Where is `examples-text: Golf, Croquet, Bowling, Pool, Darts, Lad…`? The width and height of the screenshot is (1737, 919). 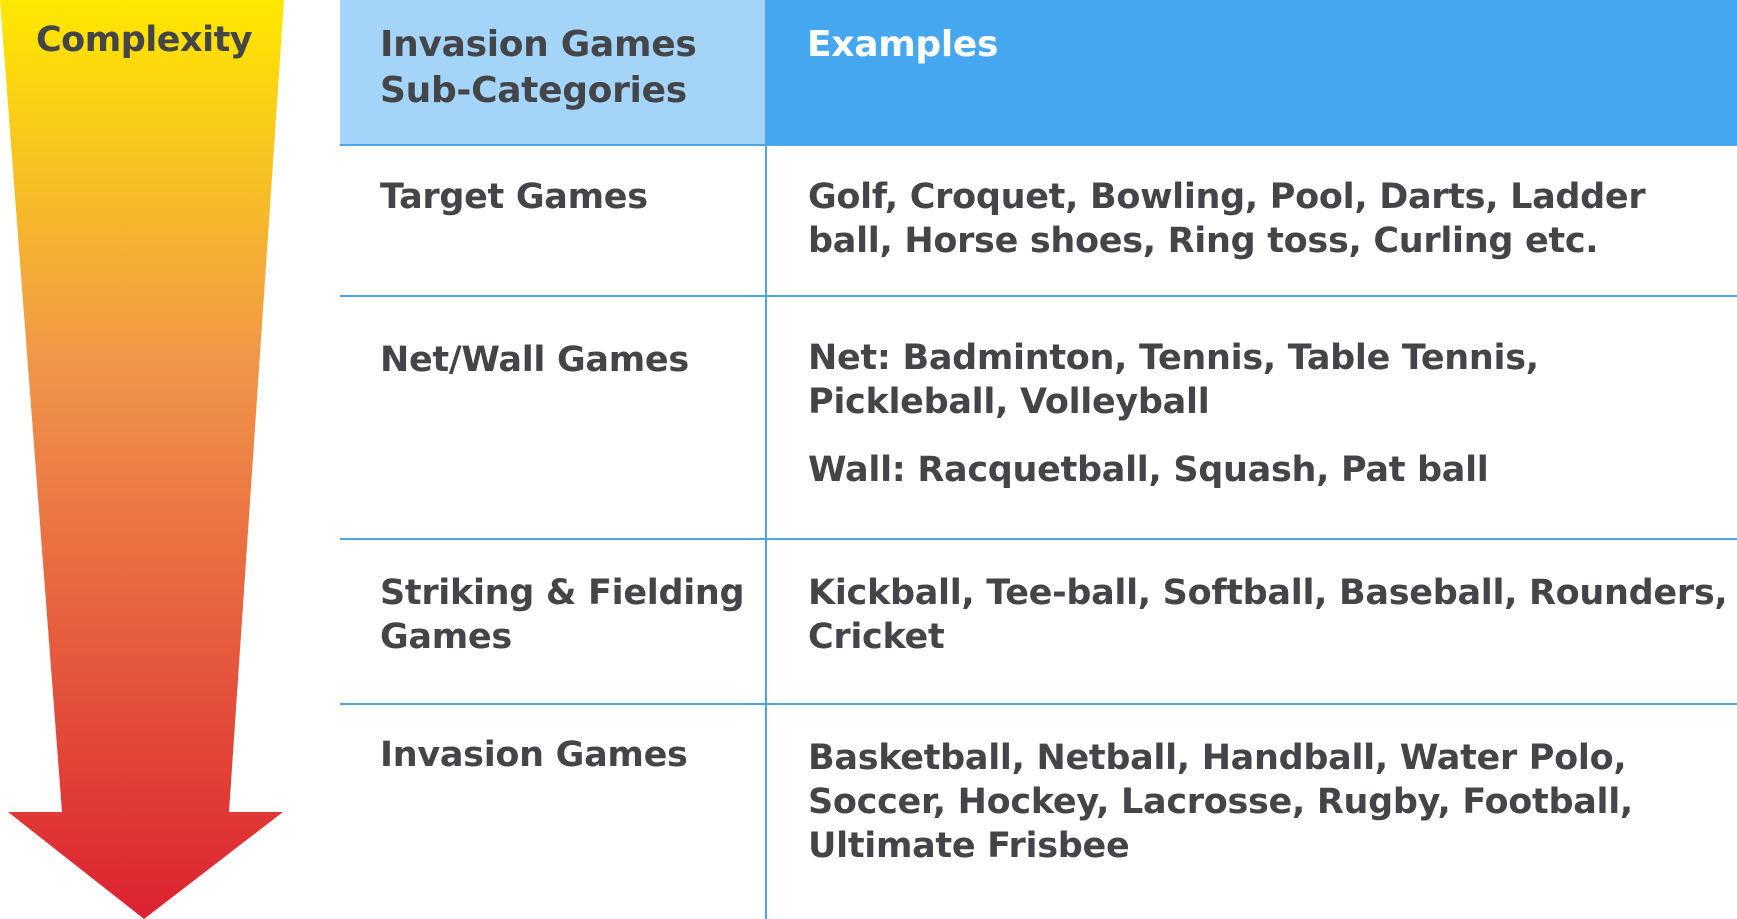 examples-text: Golf, Croquet, Bowling, Pool, Darts, Lad… is located at coordinates (1227, 219).